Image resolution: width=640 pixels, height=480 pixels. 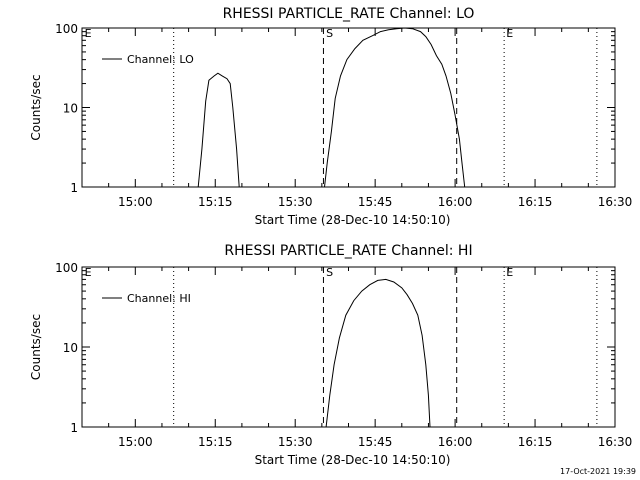 I want to click on legend-label: Channel: HI, so click(x=159, y=298).